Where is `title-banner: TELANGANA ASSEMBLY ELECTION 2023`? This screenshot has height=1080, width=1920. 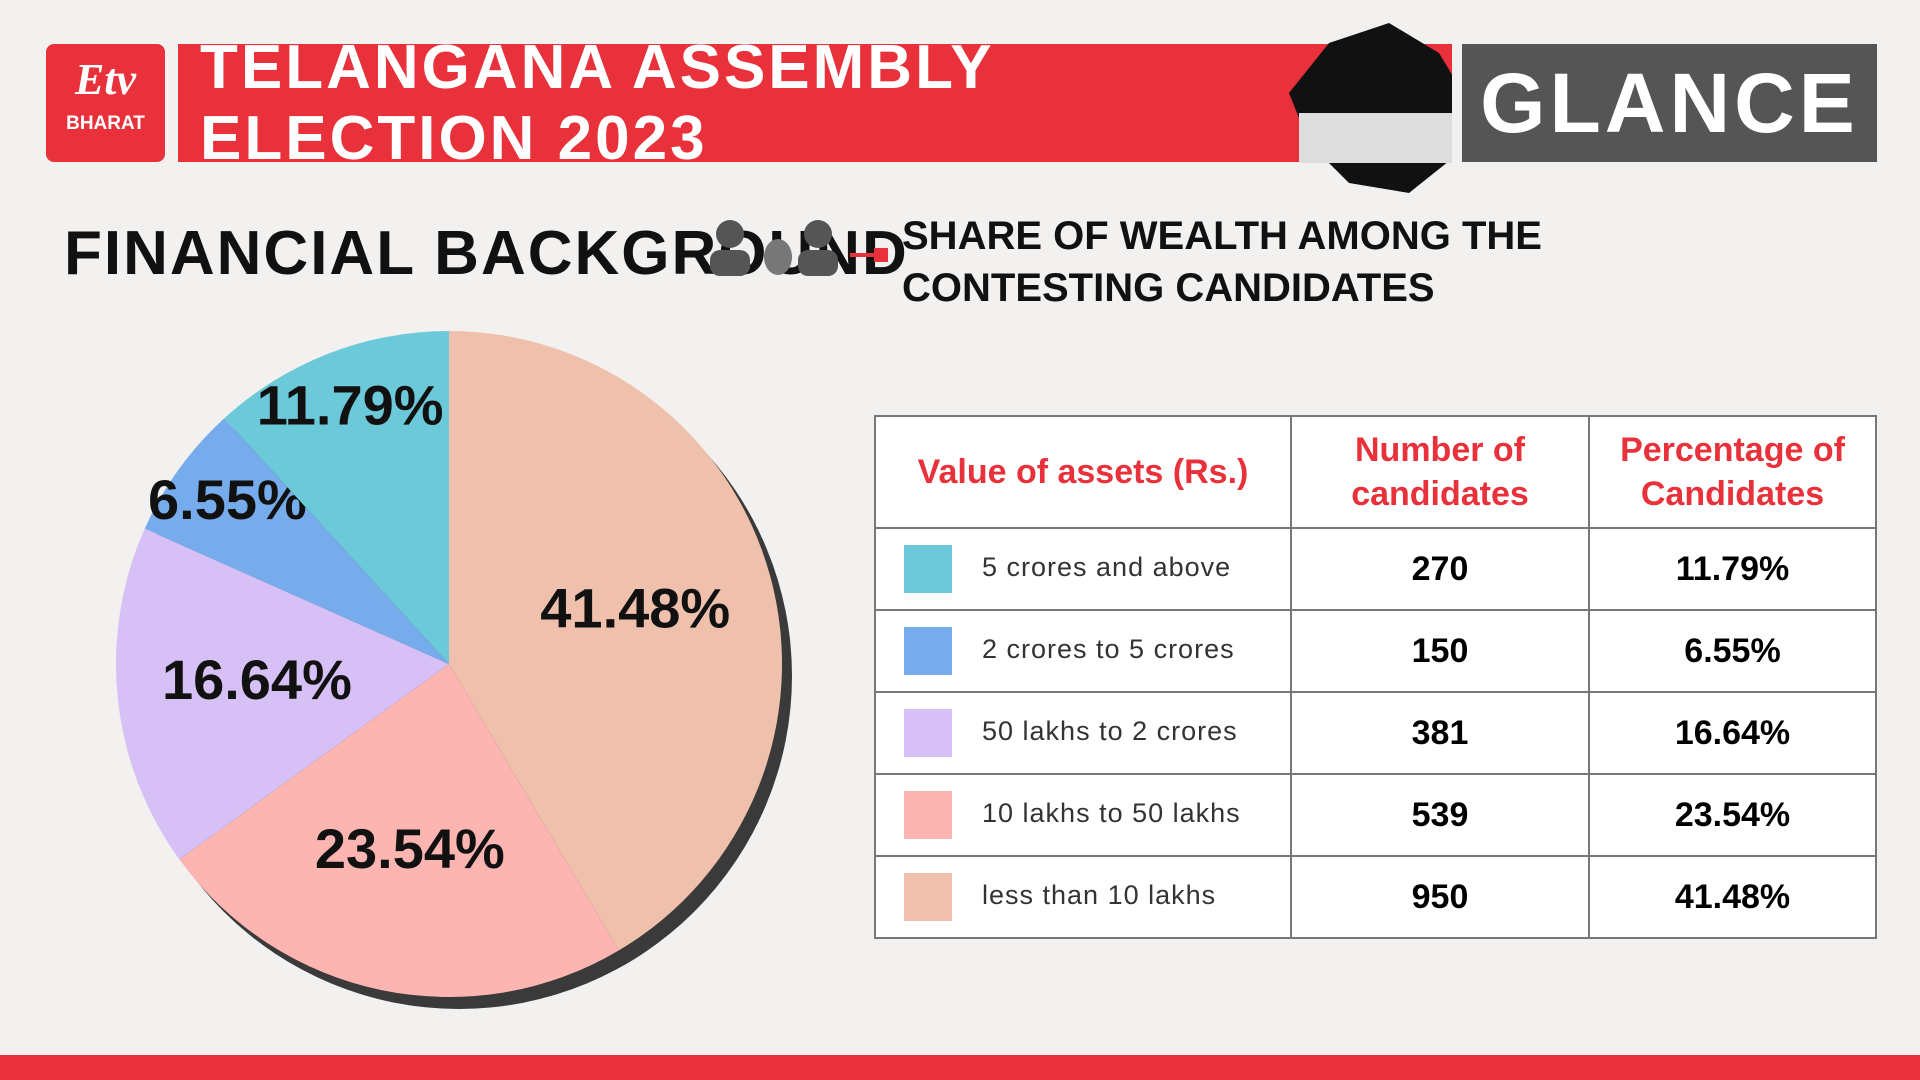 title-banner: TELANGANA ASSEMBLY ELECTION 2023 is located at coordinates (815, 108).